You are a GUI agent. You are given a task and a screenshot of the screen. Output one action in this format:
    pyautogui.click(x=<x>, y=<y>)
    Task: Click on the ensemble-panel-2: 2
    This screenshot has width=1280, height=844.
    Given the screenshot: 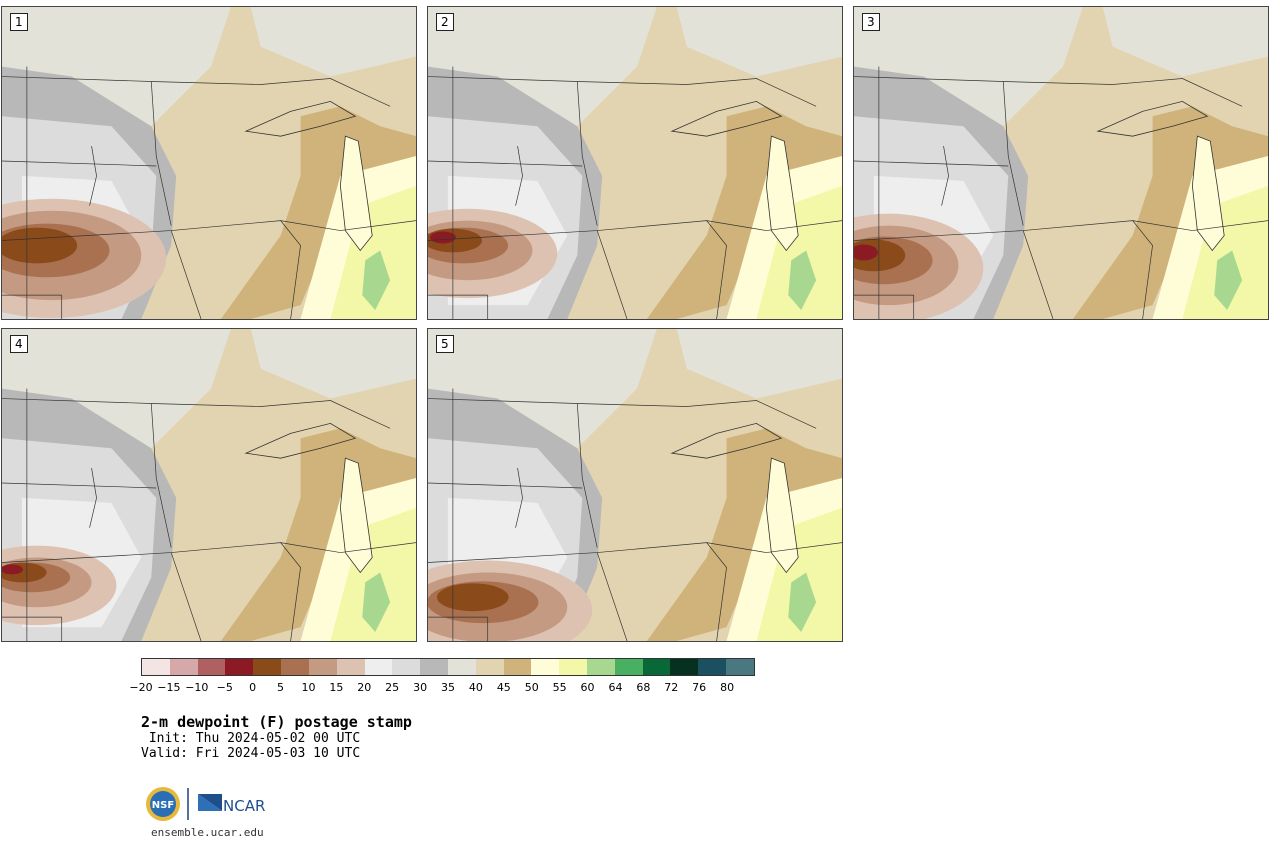 What is the action you would take?
    pyautogui.click(x=635, y=163)
    